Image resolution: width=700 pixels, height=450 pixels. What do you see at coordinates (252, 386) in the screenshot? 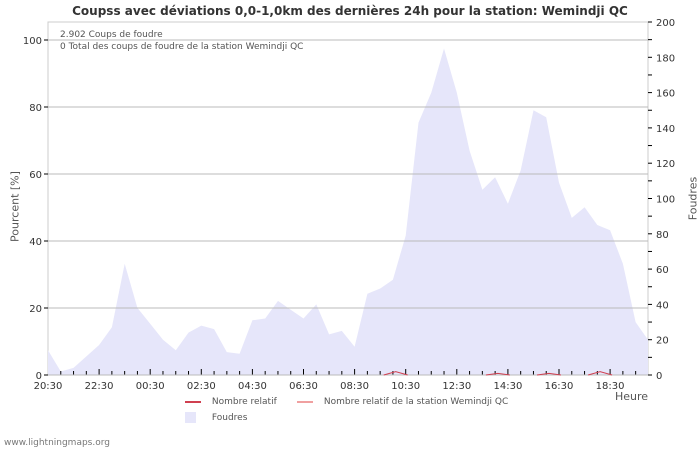
I see `svg-text: 04:30` at bounding box center [252, 386].